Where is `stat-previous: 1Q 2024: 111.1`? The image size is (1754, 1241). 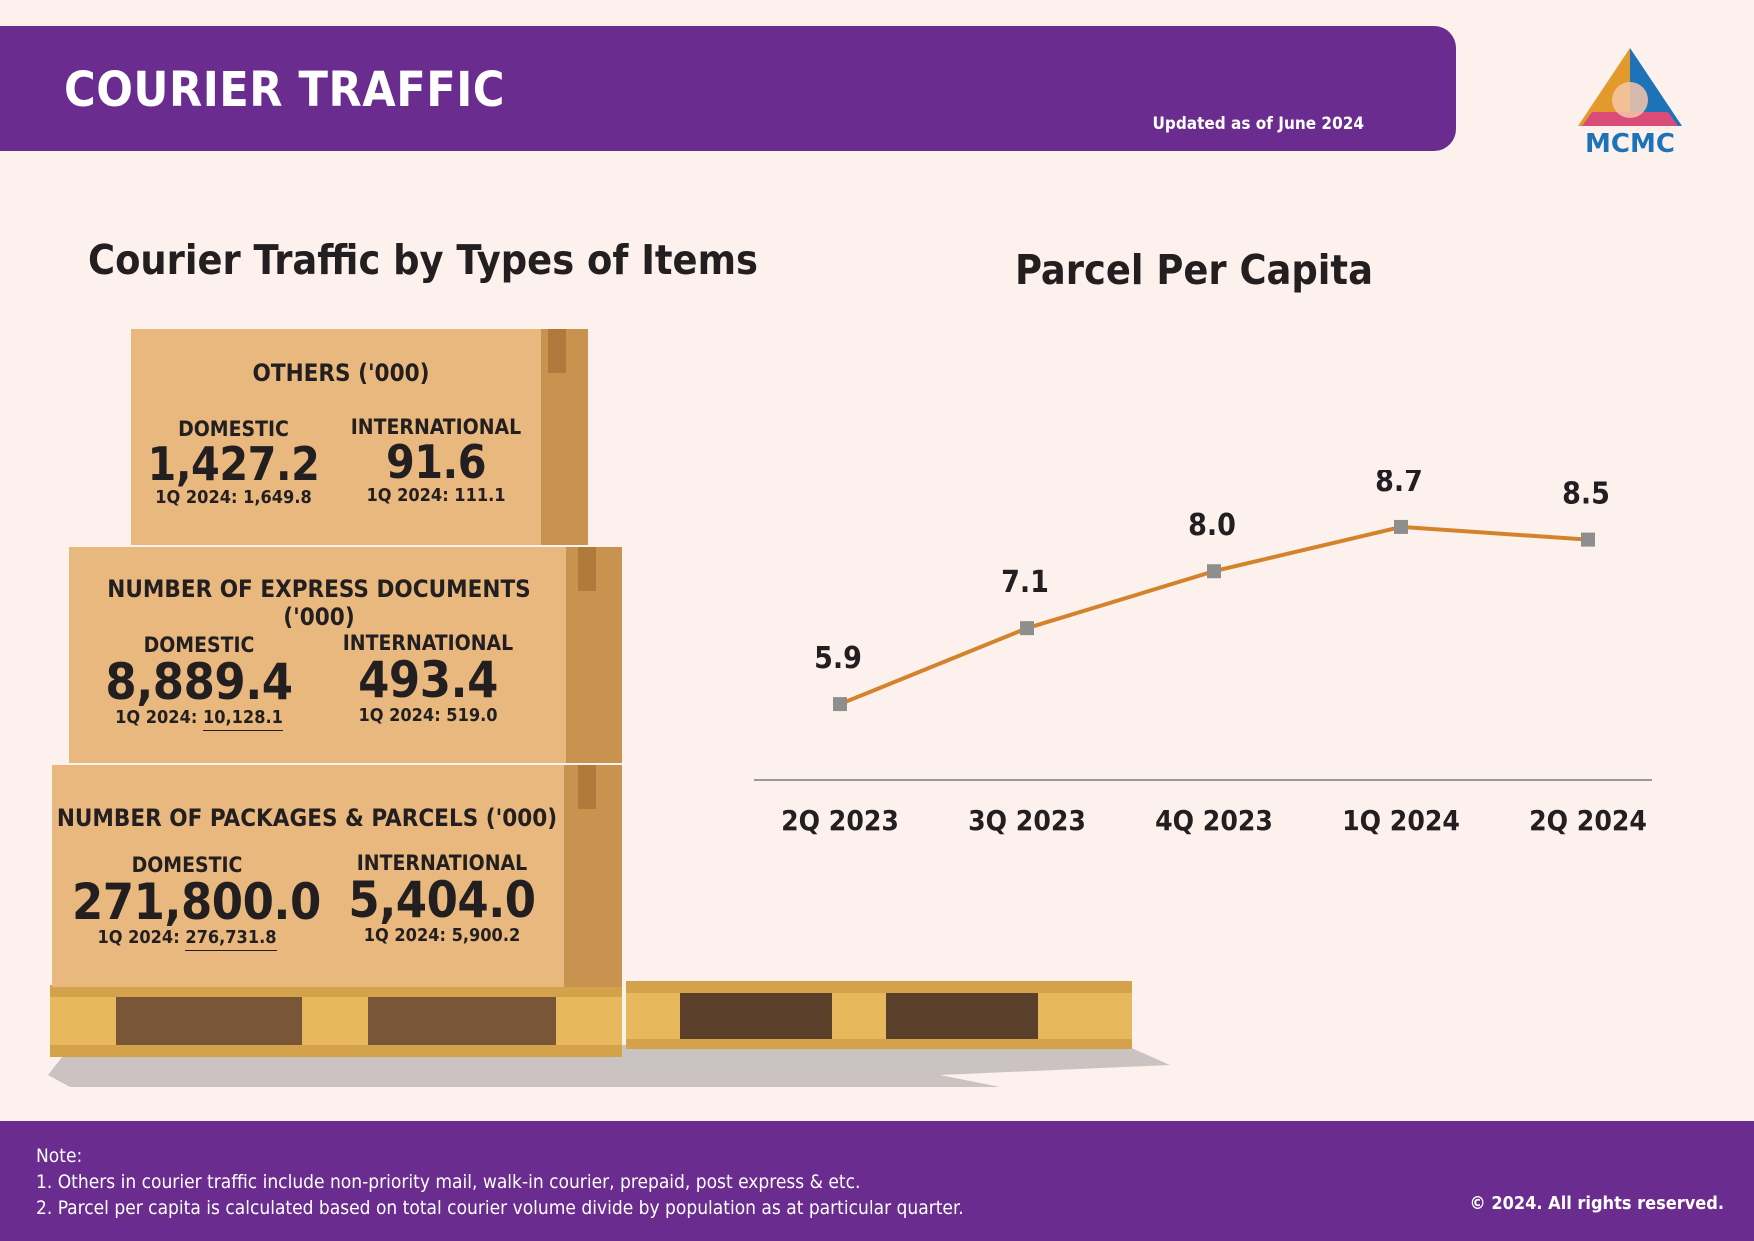
stat-previous: 1Q 2024: 111.1 is located at coordinates (436, 495).